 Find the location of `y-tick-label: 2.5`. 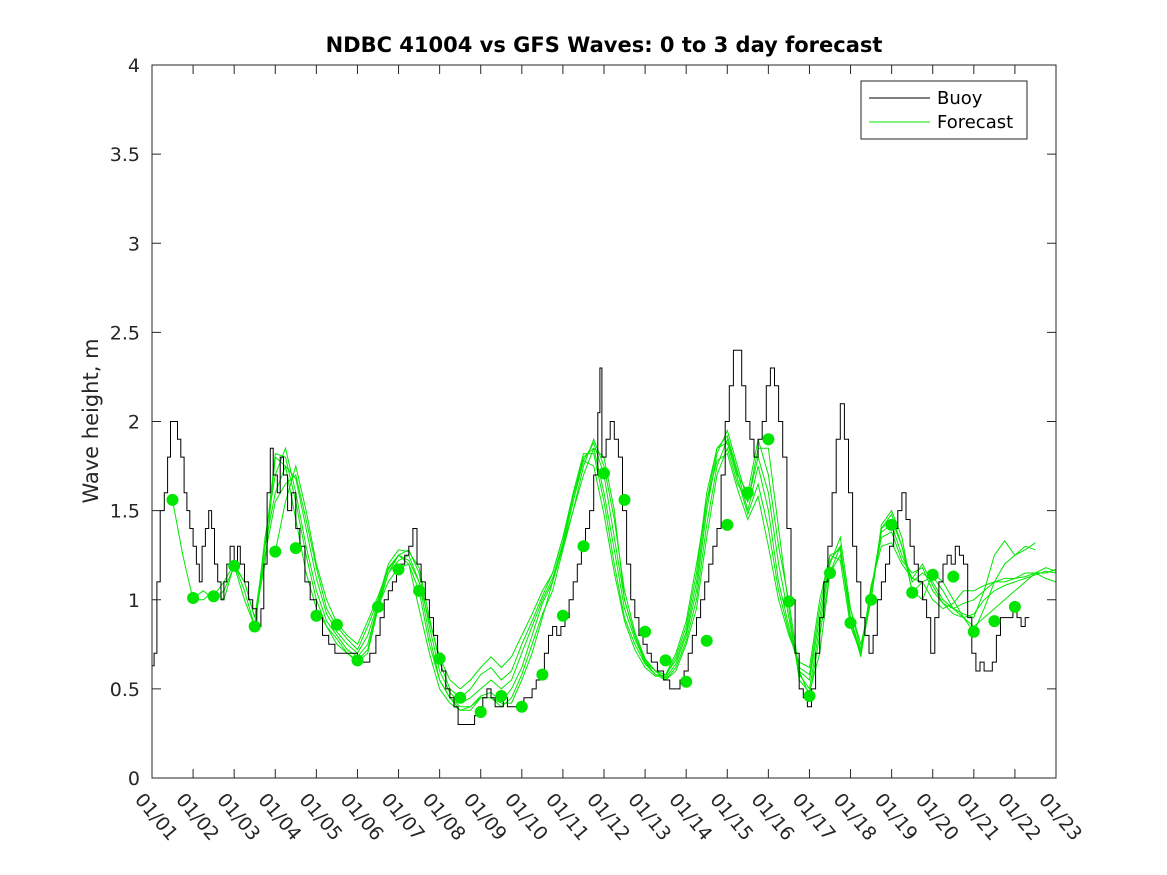

y-tick-label: 2.5 is located at coordinates (125, 333).